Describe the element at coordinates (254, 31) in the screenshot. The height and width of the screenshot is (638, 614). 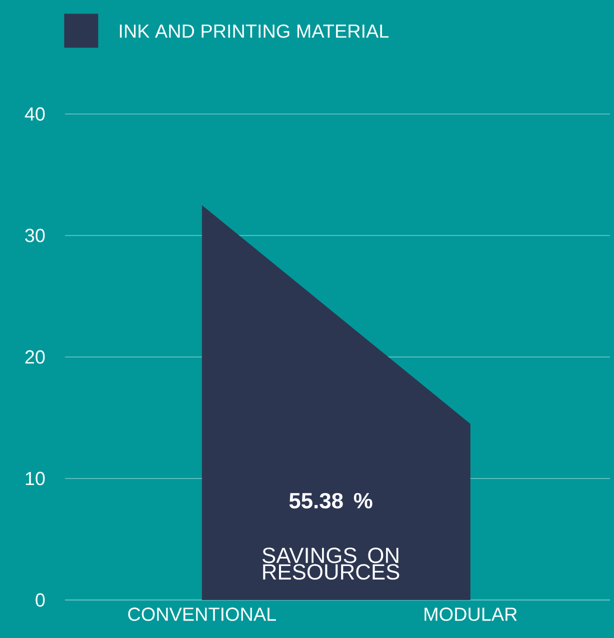
I see `legend-label: INK AND PRINTING MATERIAL` at that location.